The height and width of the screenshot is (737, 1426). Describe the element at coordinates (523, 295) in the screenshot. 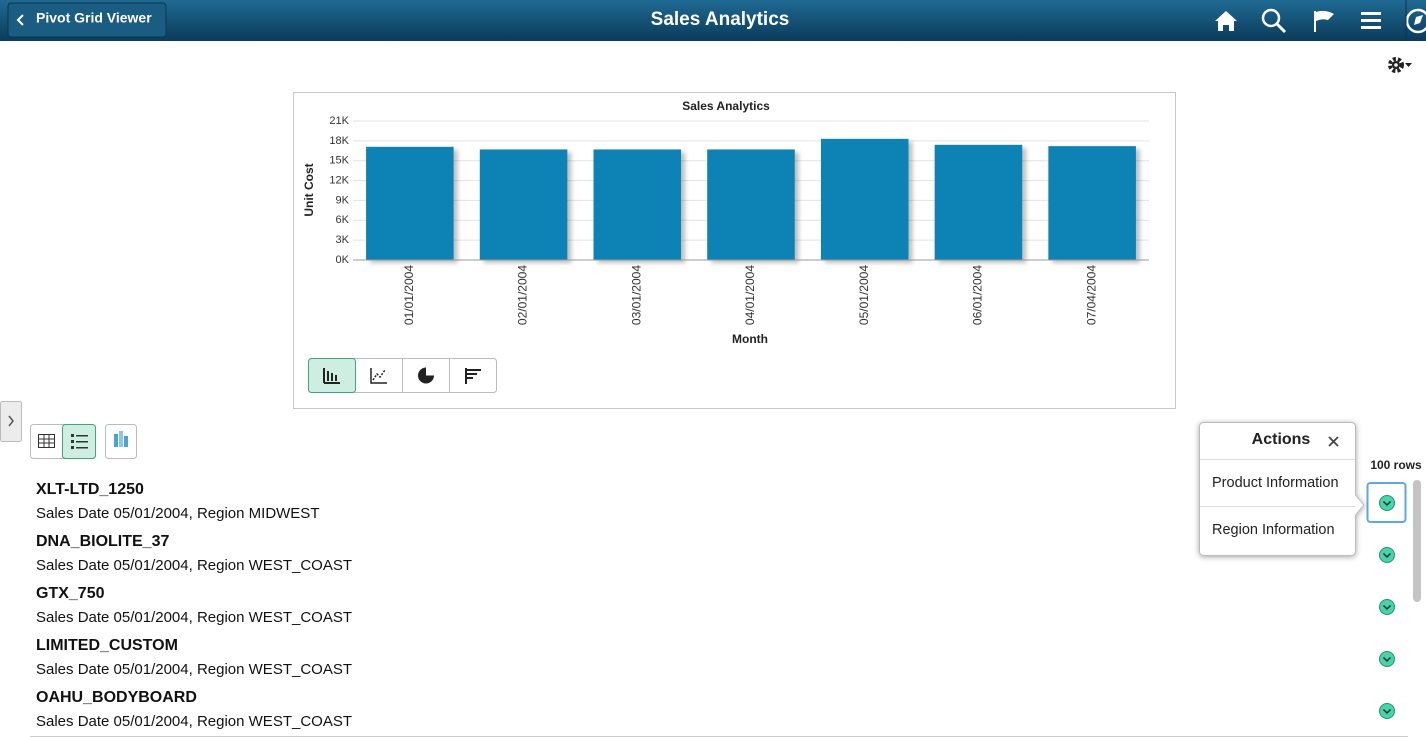

I see `x-tick-label: 02/01/2004` at that location.